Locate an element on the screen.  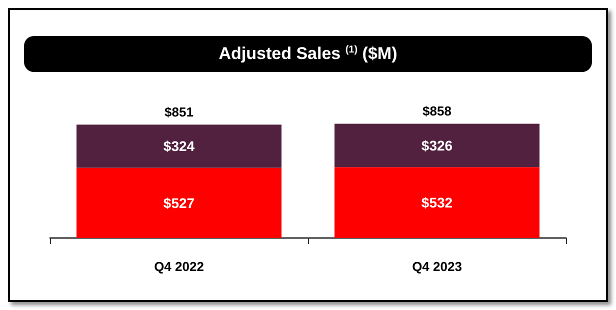
chart-title: Adjusted Sales (1) ($M) is located at coordinates (308, 53).